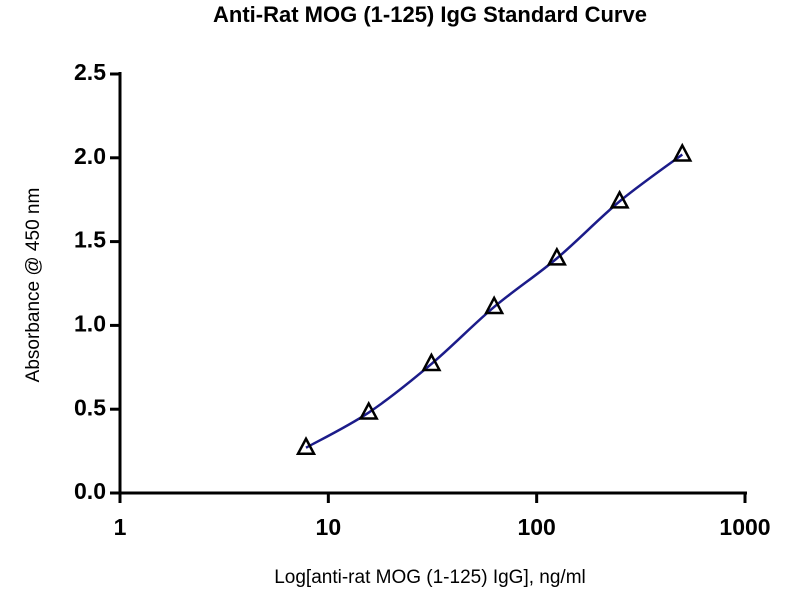 The height and width of the screenshot is (600, 800). Describe the element at coordinates (120, 527) in the screenshot. I see `x-tick-label: 1` at that location.